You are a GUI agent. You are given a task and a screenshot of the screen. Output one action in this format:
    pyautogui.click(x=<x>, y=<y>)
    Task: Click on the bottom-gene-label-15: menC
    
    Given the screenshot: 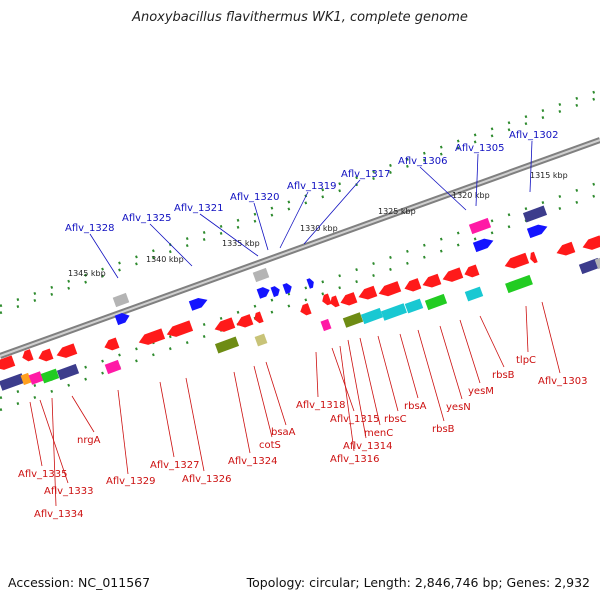 What is the action you would take?
    pyautogui.click(x=378, y=433)
    